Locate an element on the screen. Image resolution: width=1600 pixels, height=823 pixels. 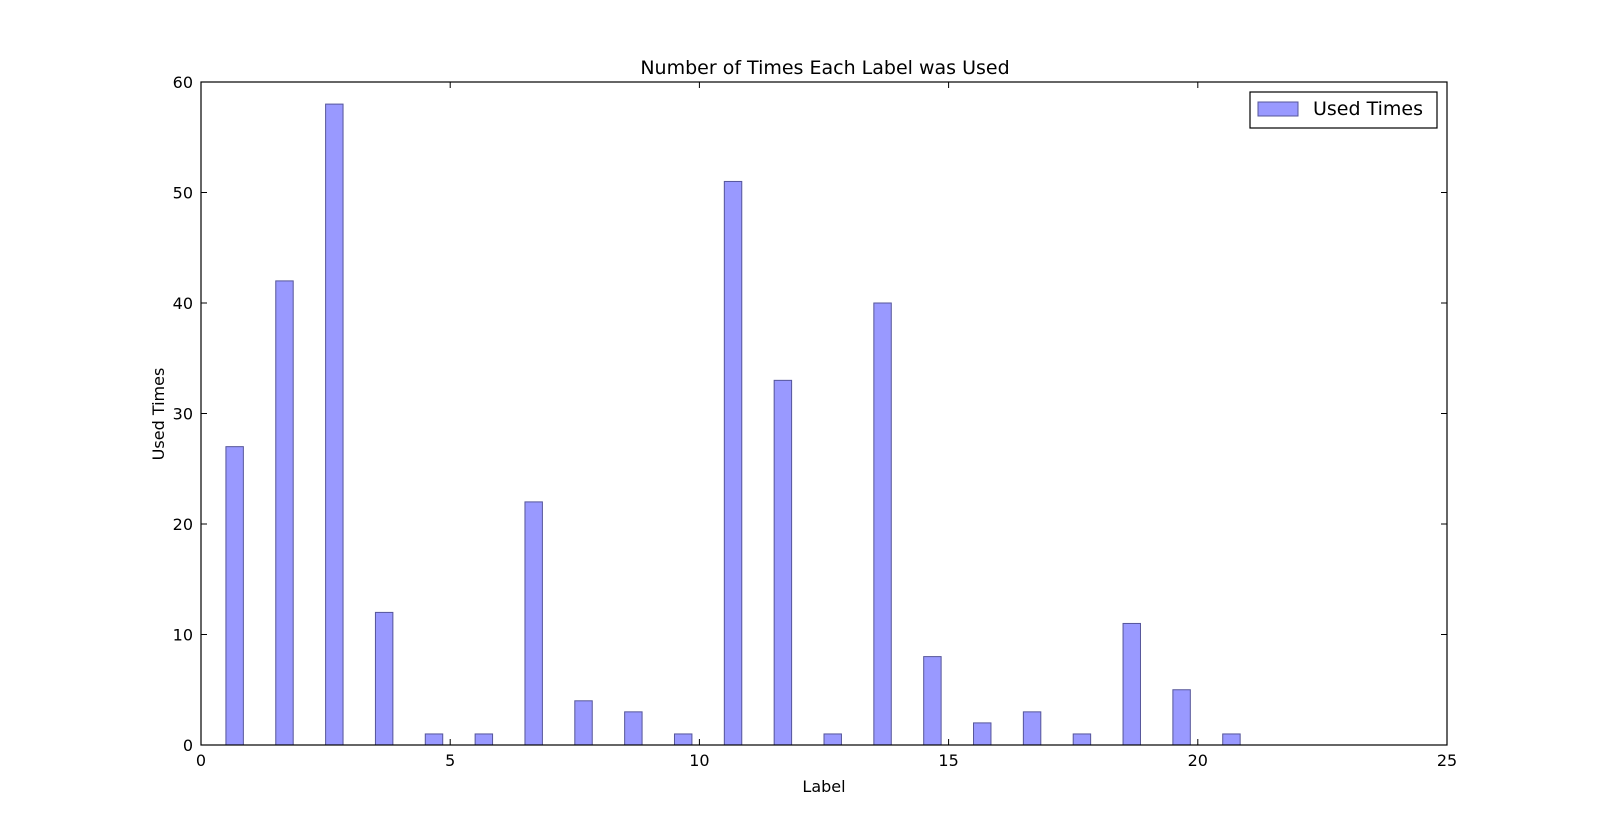
y-tick-label: 30 is located at coordinates (183, 414).